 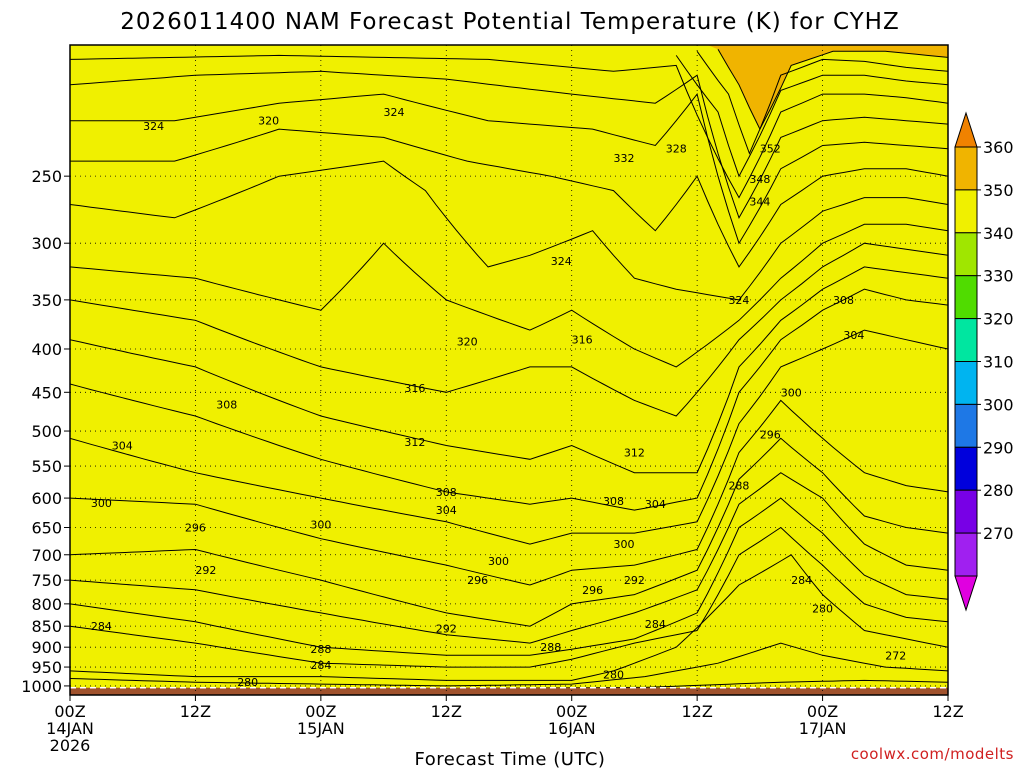 I want to click on x-tick-label: 17JAN, so click(x=823, y=728).